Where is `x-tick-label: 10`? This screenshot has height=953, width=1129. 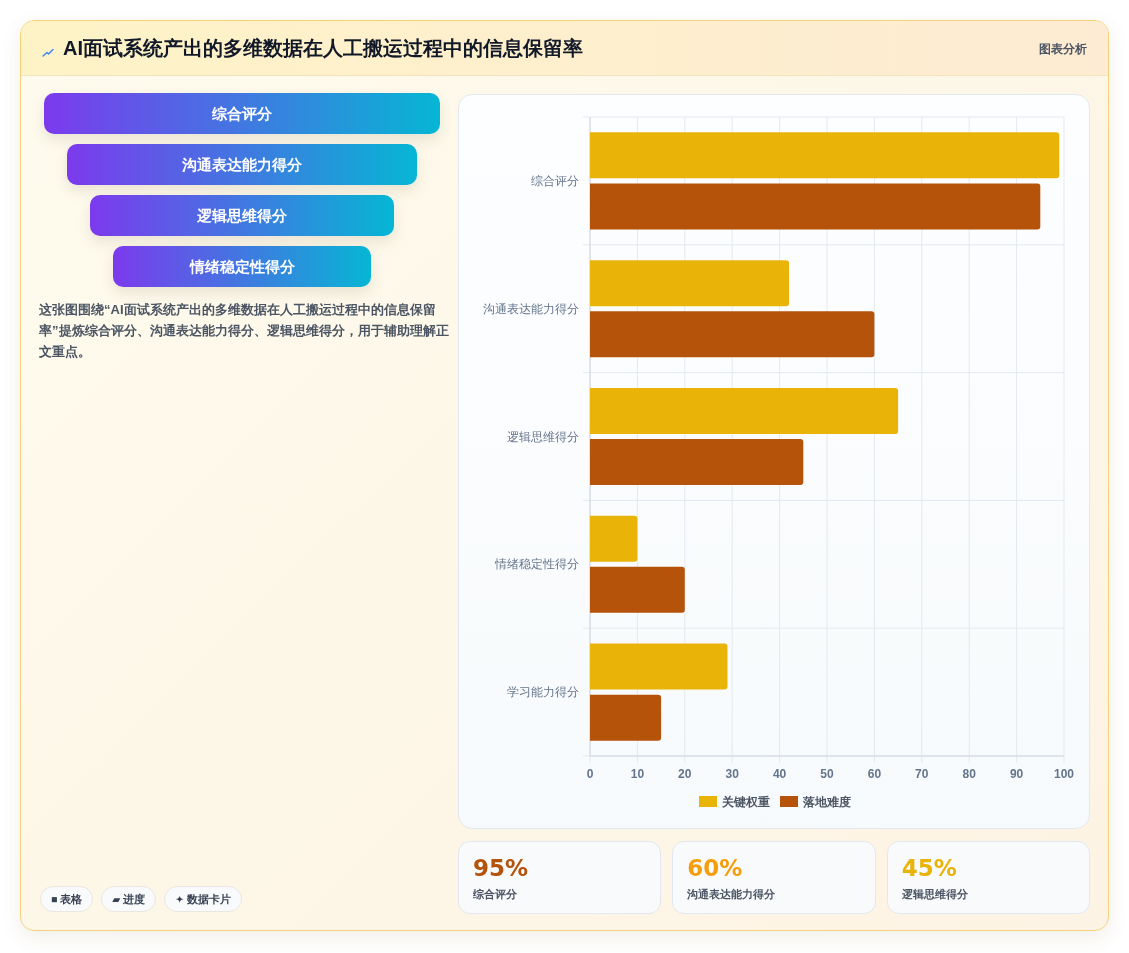
x-tick-label: 10 is located at coordinates (637, 774).